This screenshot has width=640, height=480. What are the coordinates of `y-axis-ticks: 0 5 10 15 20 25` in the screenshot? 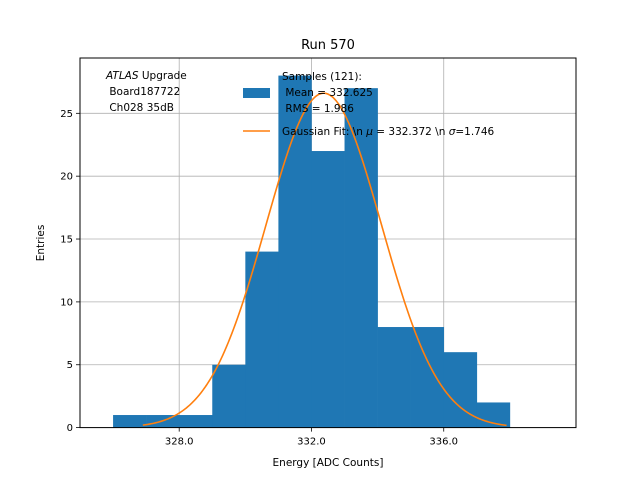 It's located at (70, 271).